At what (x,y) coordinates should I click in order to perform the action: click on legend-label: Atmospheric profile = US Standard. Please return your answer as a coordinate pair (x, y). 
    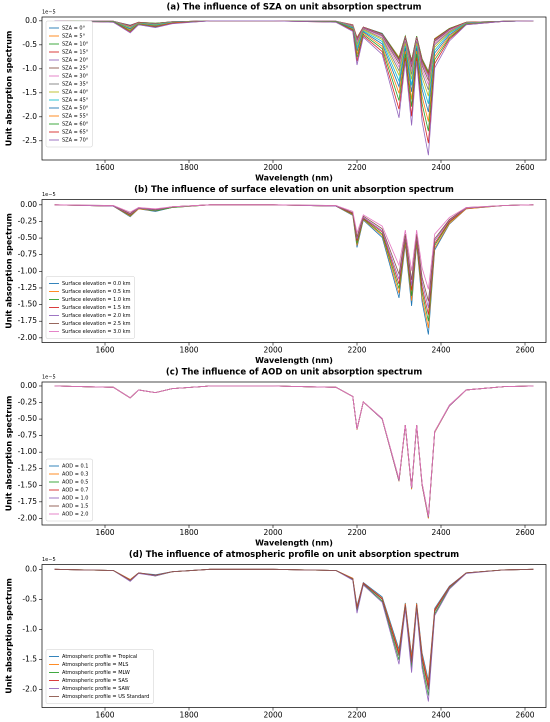
    Looking at the image, I should click on (105, 697).